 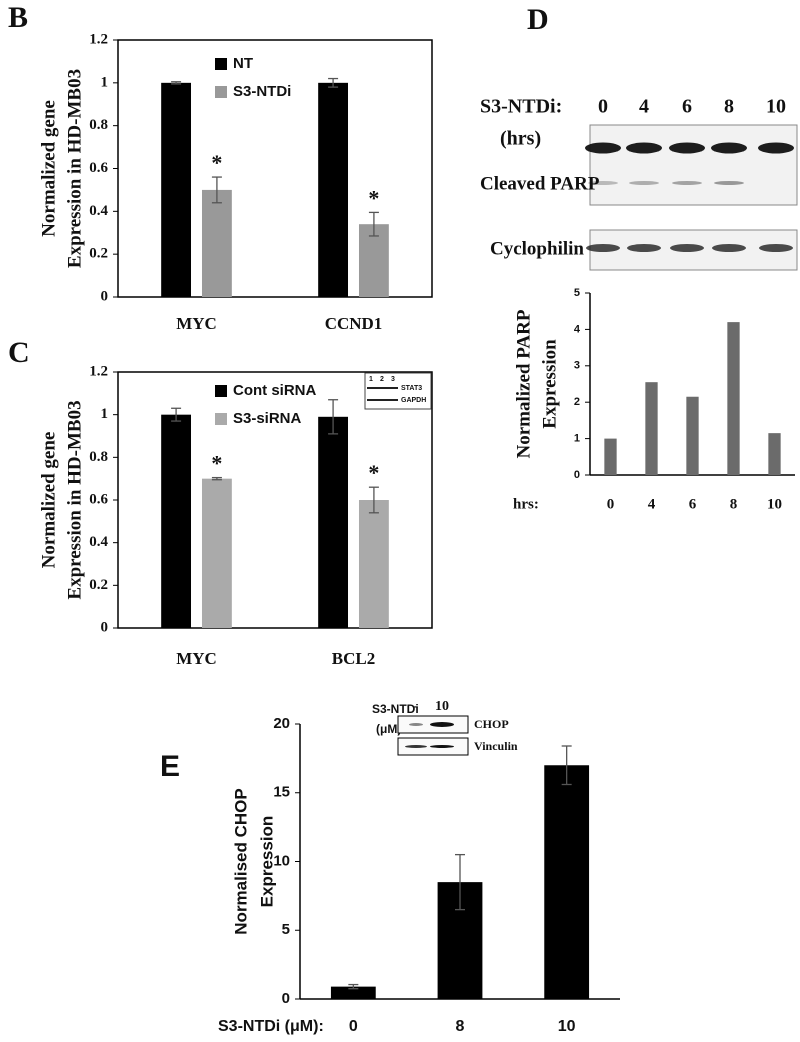 What do you see at coordinates (382, 379) in the screenshot?
I see `inset-lane: 2` at bounding box center [382, 379].